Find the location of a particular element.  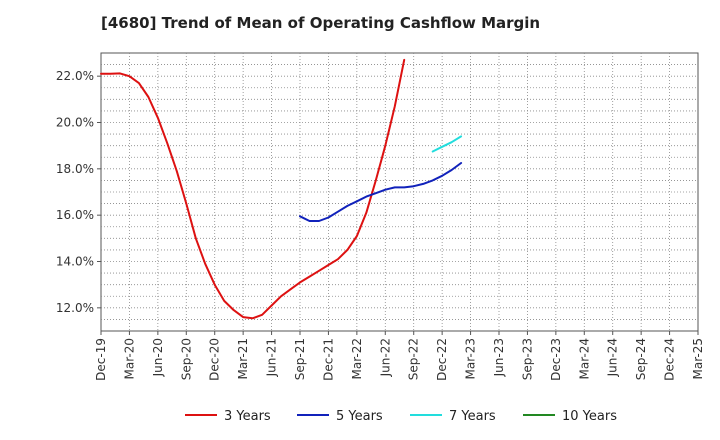

x-tick-label: Mar-24 is located at coordinates (584, 358).